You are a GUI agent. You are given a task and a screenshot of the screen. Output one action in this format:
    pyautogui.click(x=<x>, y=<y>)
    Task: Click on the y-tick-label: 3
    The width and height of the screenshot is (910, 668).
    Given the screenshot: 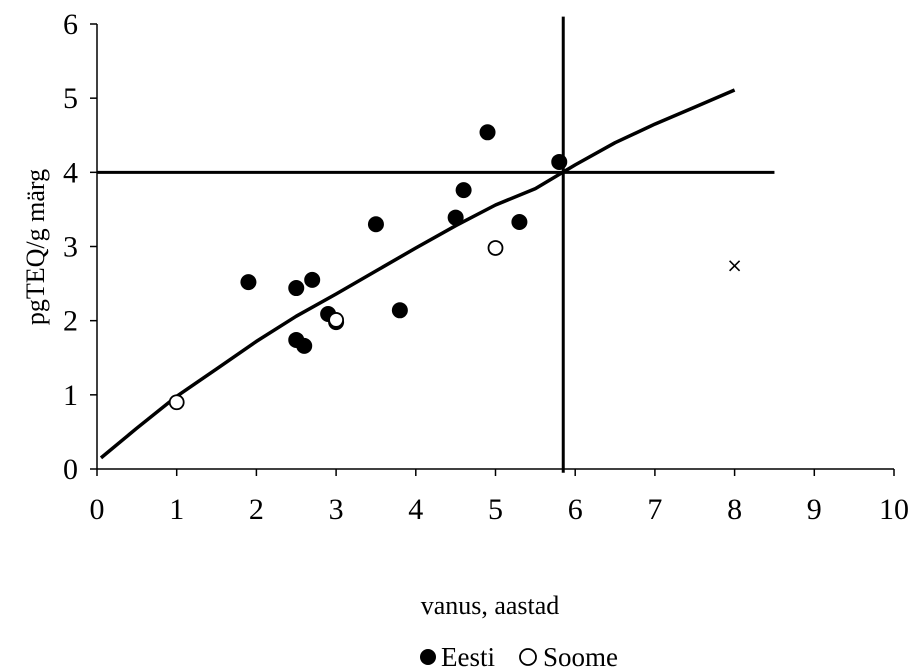 What is the action you would take?
    pyautogui.click(x=70, y=247)
    